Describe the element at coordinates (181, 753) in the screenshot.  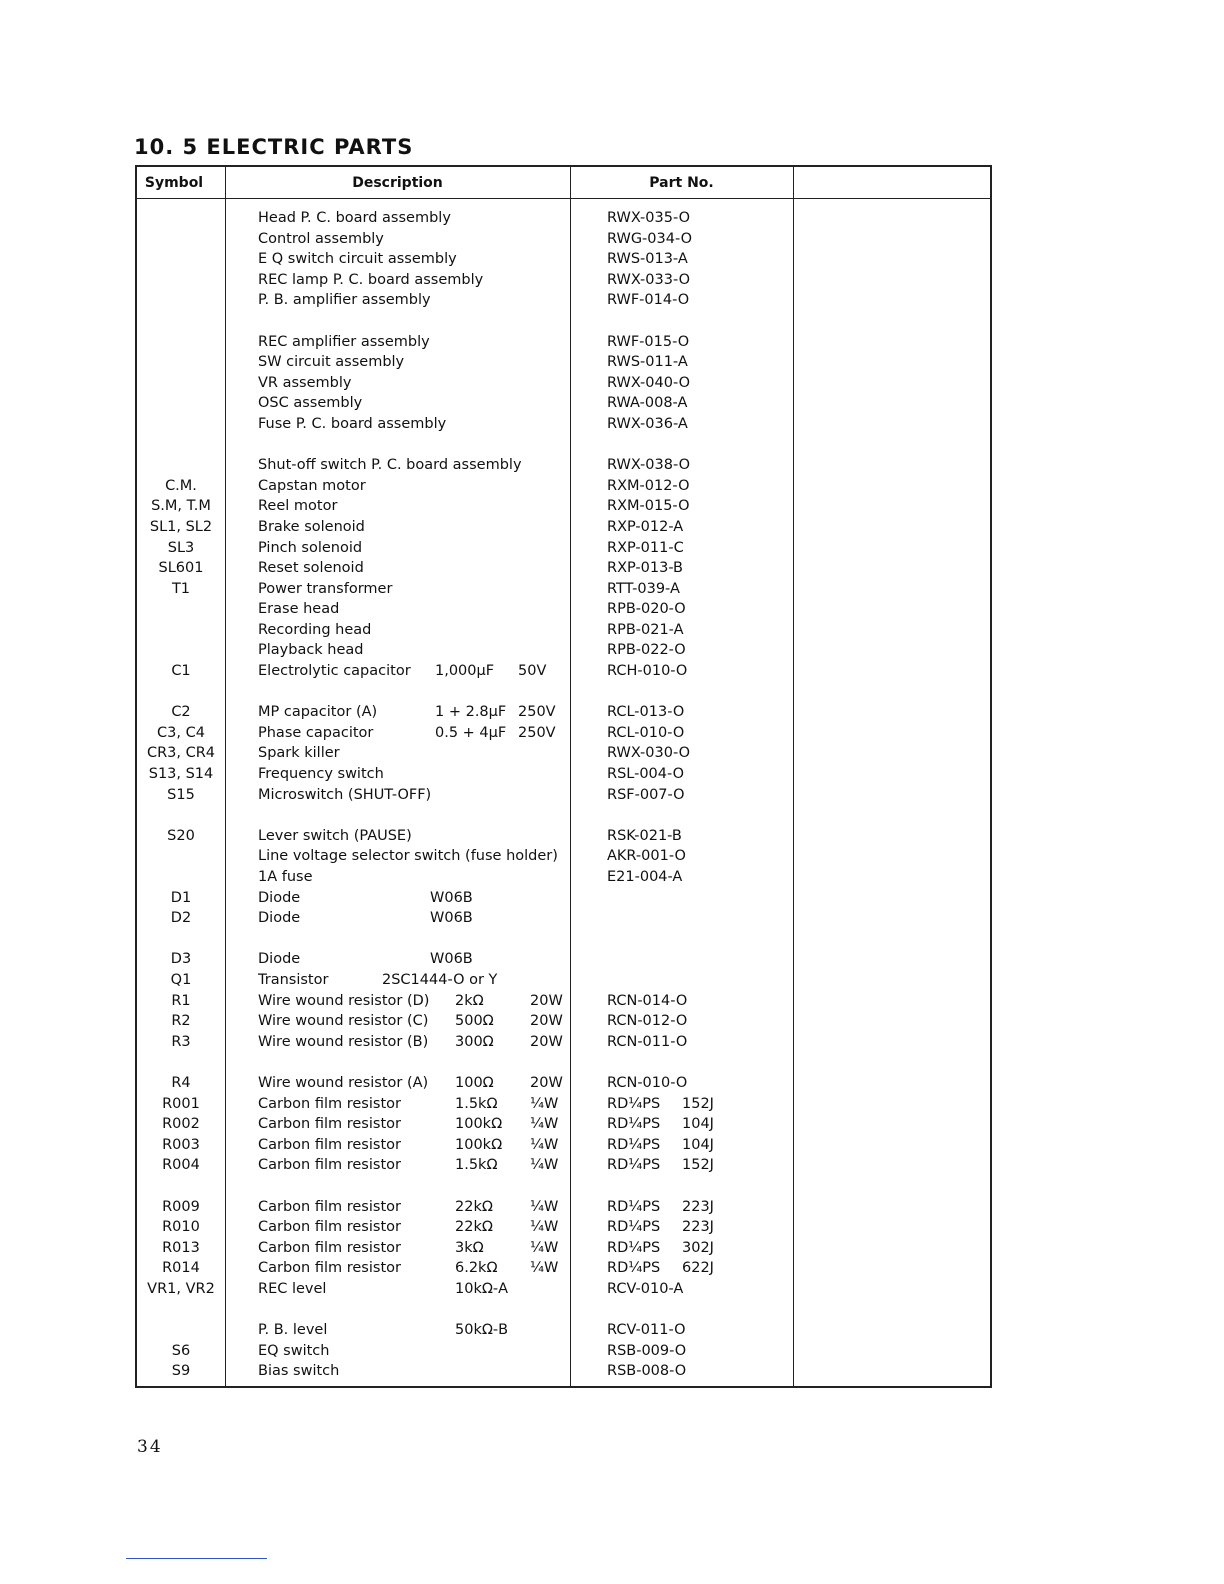
I see `symbol-cell: CR3, CR4` at that location.